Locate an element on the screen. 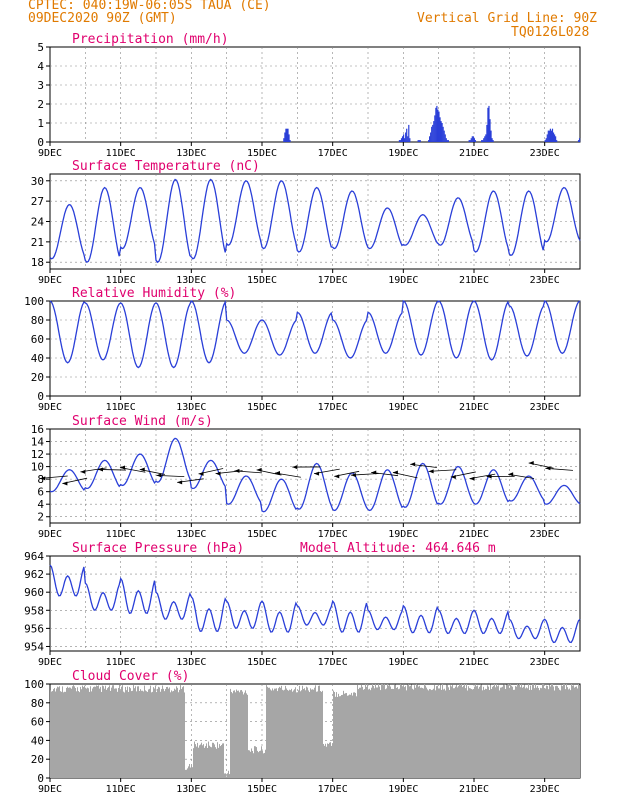 The height and width of the screenshot is (800, 618). x-tick-label: 21DEC is located at coordinates (474, 153).